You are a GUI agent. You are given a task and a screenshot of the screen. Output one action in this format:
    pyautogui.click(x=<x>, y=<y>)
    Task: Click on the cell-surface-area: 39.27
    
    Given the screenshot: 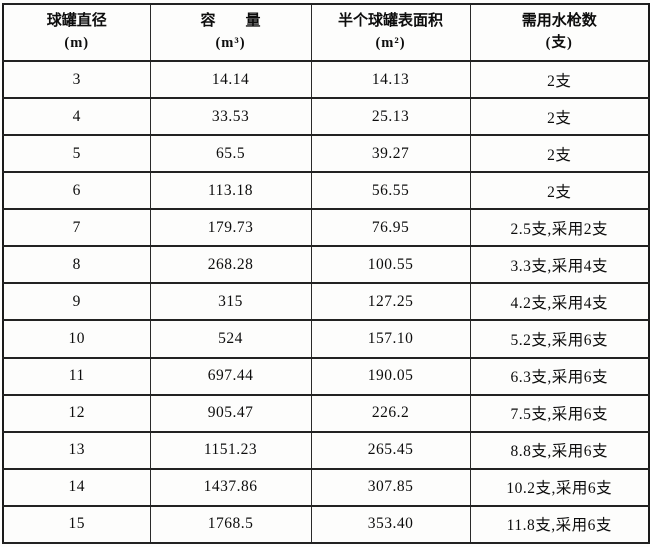 What is the action you would take?
    pyautogui.click(x=390, y=154)
    